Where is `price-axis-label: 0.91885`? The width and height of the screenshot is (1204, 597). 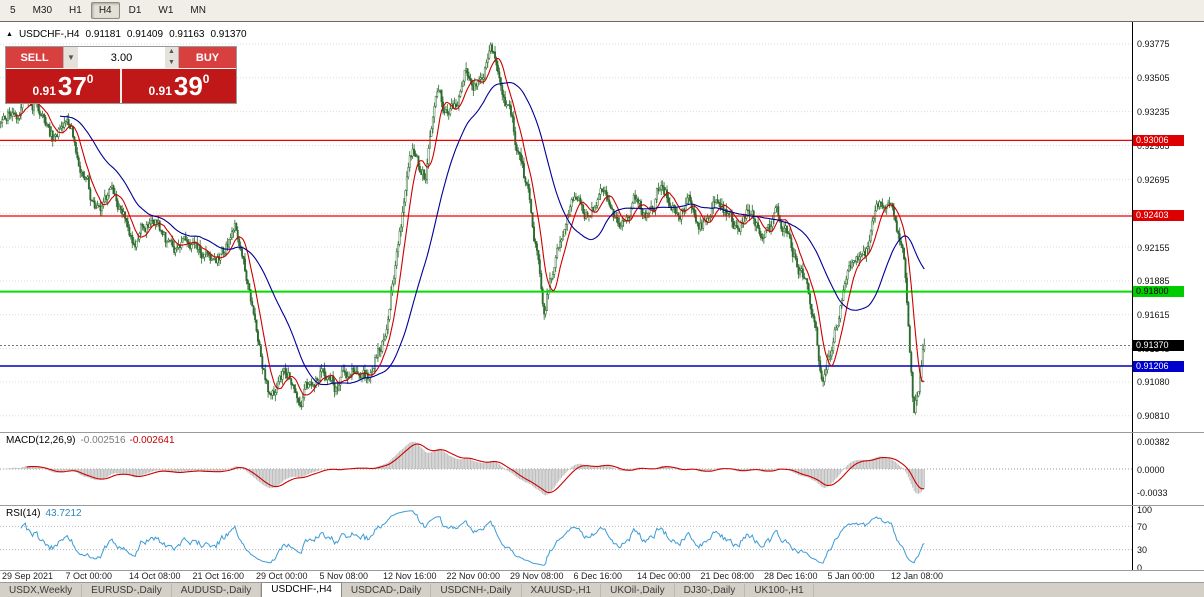
price-axis-label: 0.91885 is located at coordinates (1153, 281).